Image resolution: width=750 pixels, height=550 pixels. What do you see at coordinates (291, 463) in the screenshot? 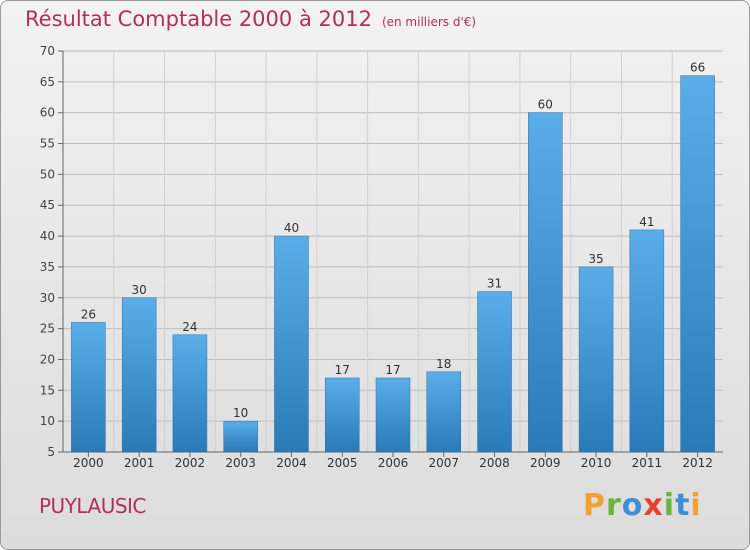
I see `x-tick-label: 2004` at bounding box center [291, 463].